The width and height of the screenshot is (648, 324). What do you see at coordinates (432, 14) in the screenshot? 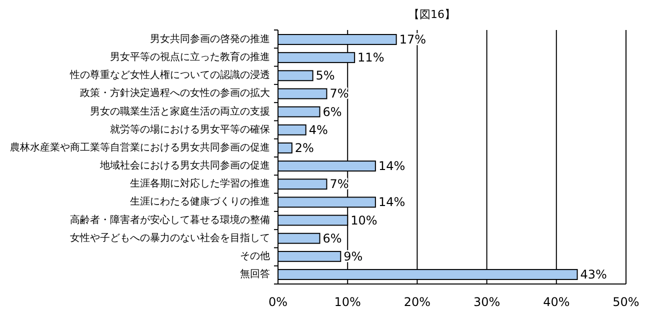
I see `chart-title: 【図16】` at bounding box center [432, 14].